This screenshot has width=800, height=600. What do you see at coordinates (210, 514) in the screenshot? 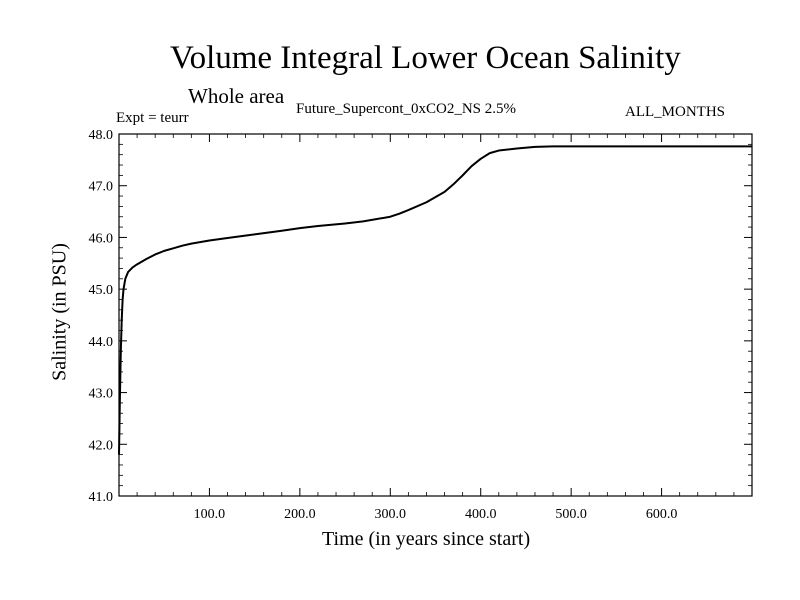
I see `x-tick-label: 100.0` at bounding box center [210, 514].